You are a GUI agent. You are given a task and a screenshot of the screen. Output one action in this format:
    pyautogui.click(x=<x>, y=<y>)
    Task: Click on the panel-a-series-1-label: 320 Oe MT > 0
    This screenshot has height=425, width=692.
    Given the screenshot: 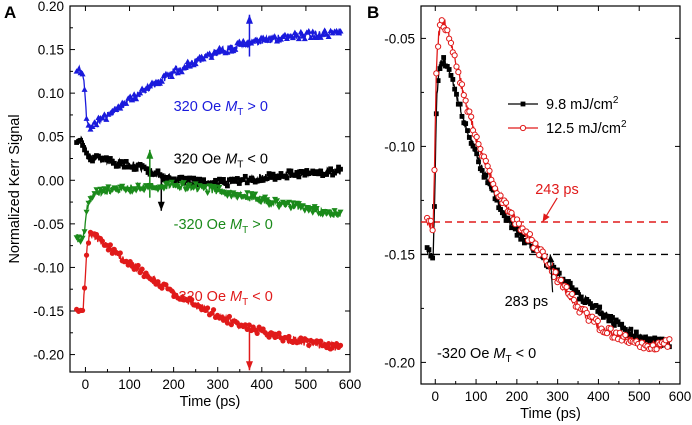 What is the action you would take?
    pyautogui.click(x=221, y=108)
    